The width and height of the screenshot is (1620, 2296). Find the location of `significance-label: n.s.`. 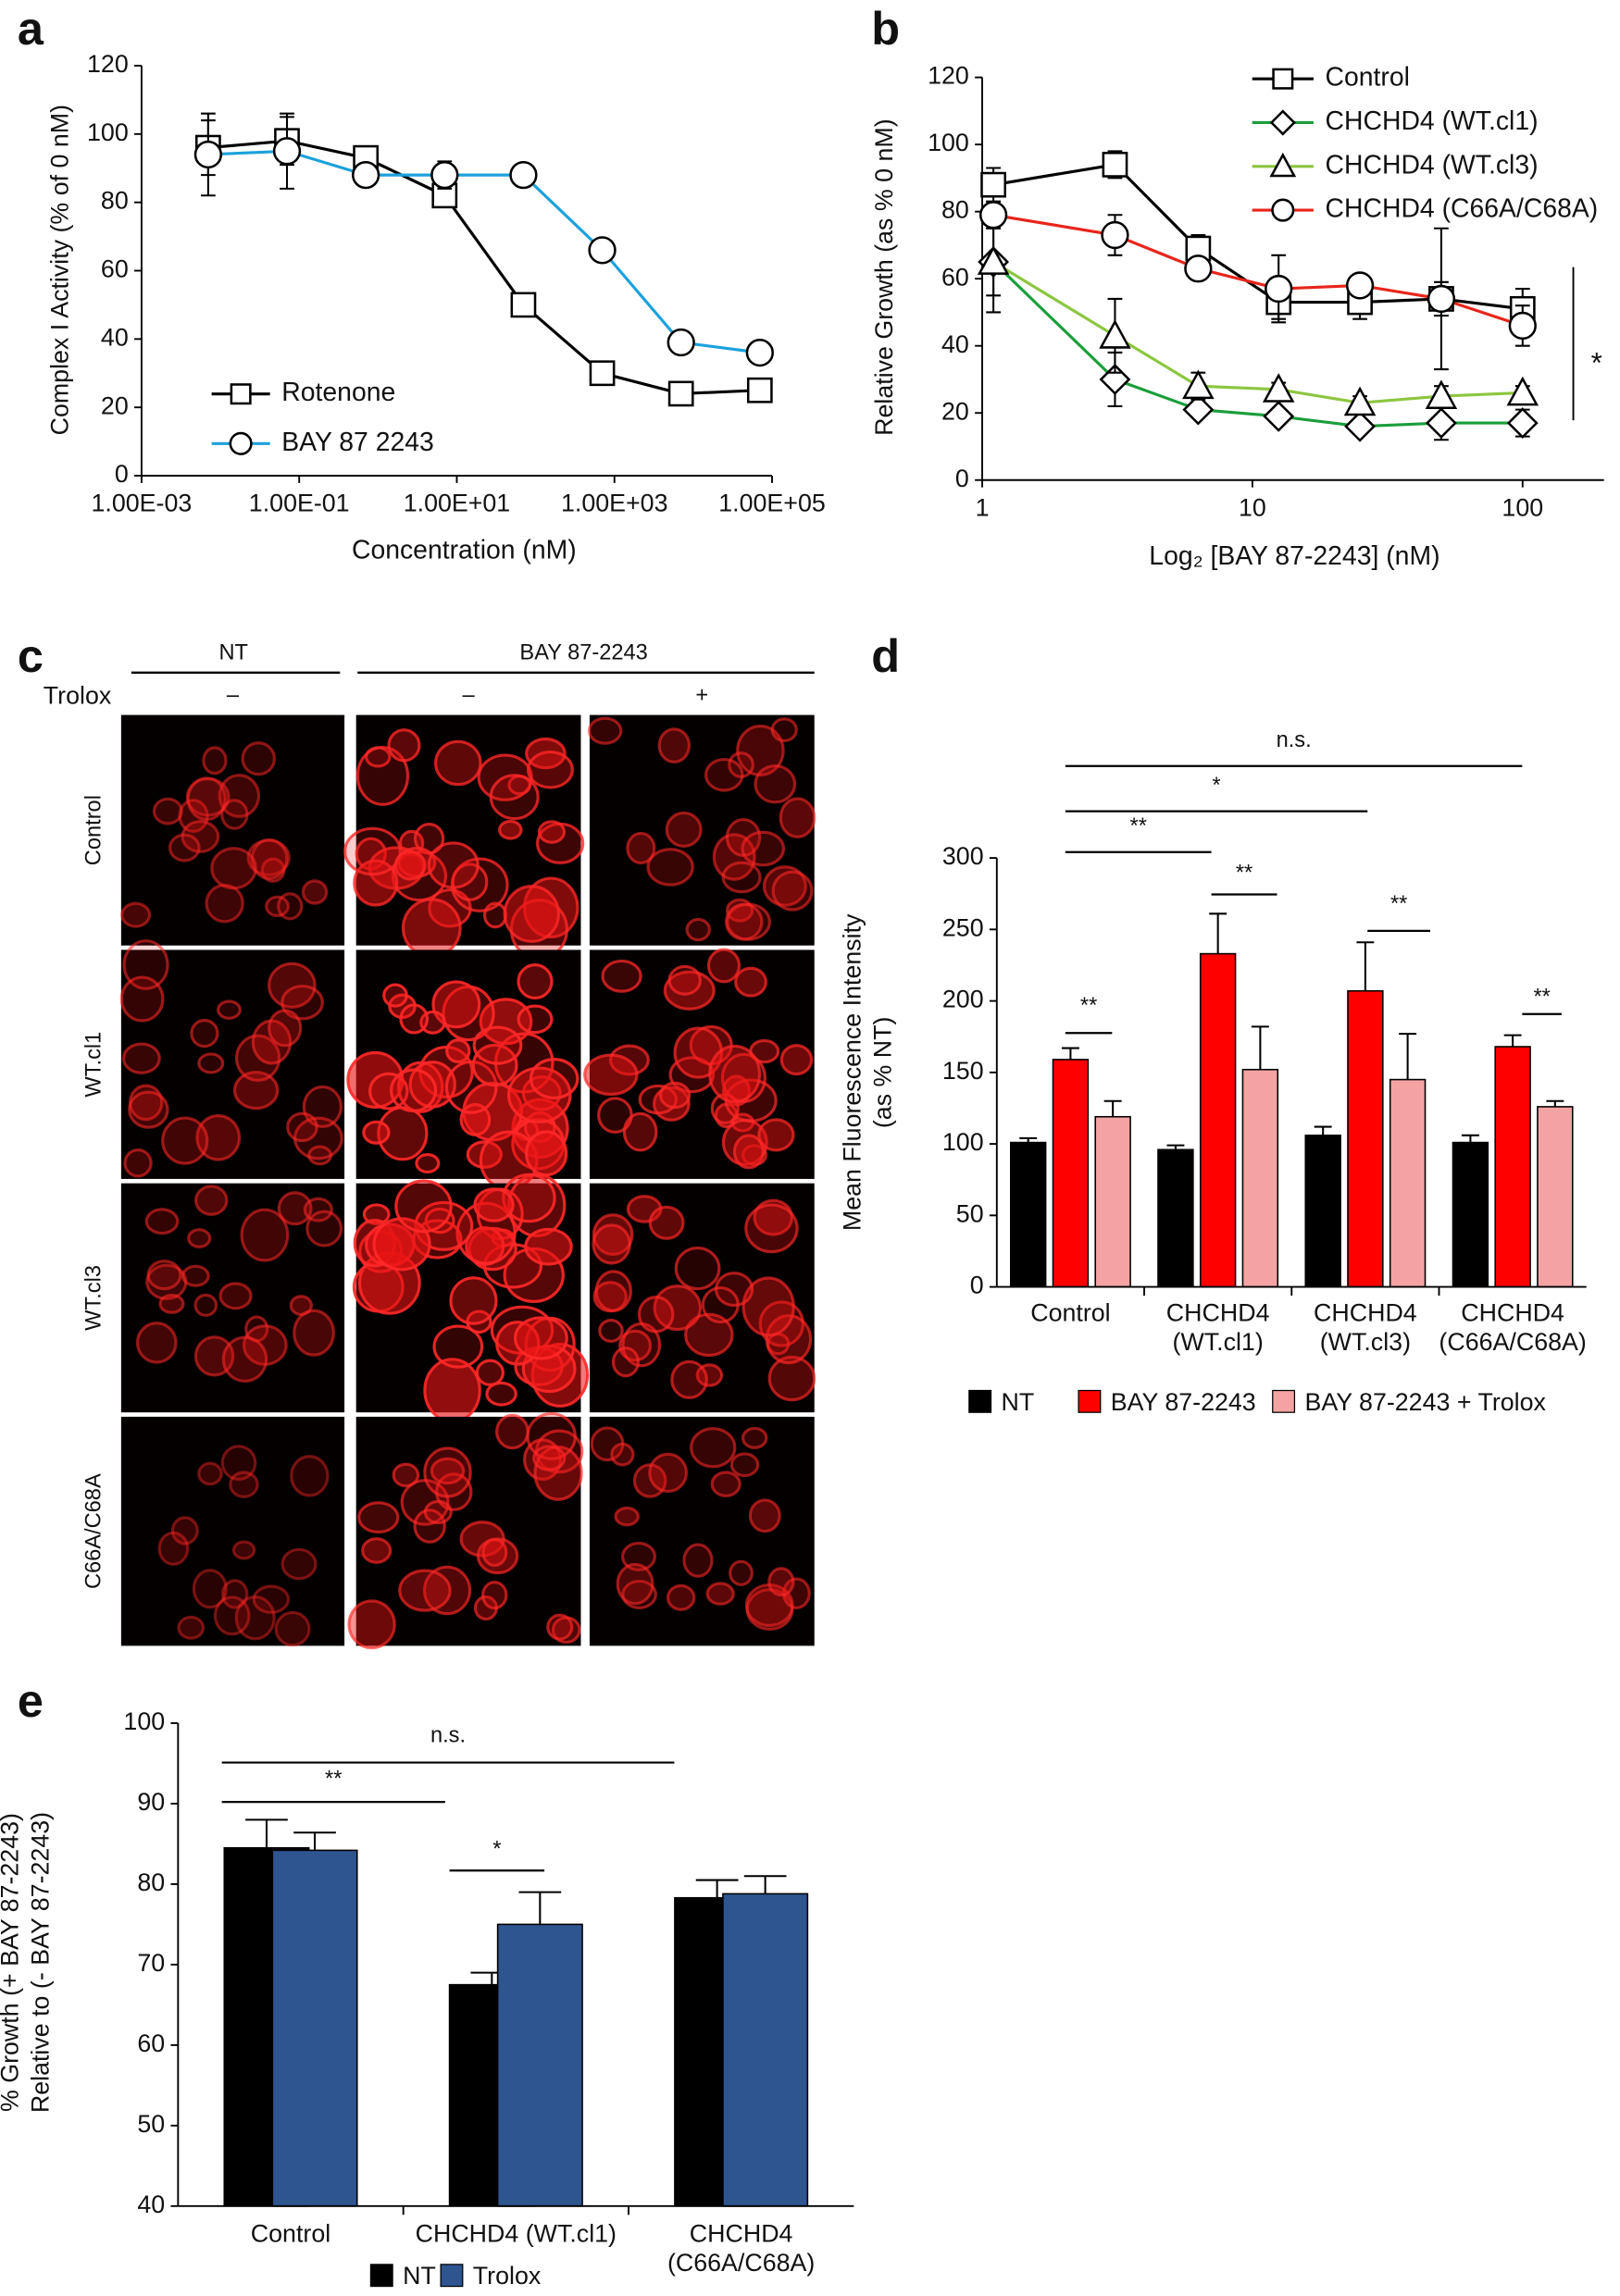

significance-label: n.s. is located at coordinates (448, 1735).